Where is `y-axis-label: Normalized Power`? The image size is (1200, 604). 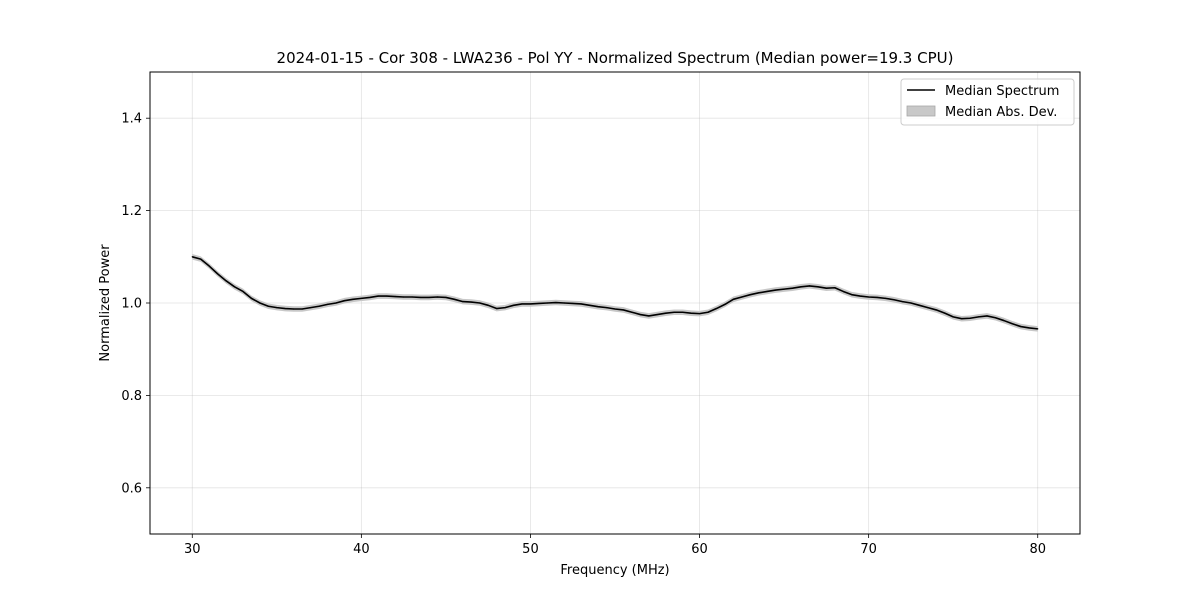 y-axis-label: Normalized Power is located at coordinates (105, 303).